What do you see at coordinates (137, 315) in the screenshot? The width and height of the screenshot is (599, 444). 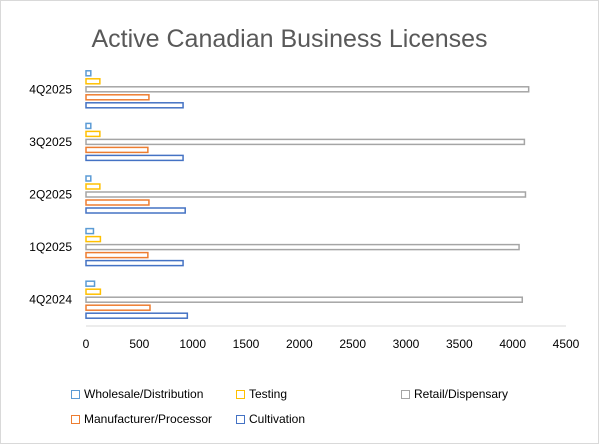 I see `bar-cultivation-4q2024` at bounding box center [137, 315].